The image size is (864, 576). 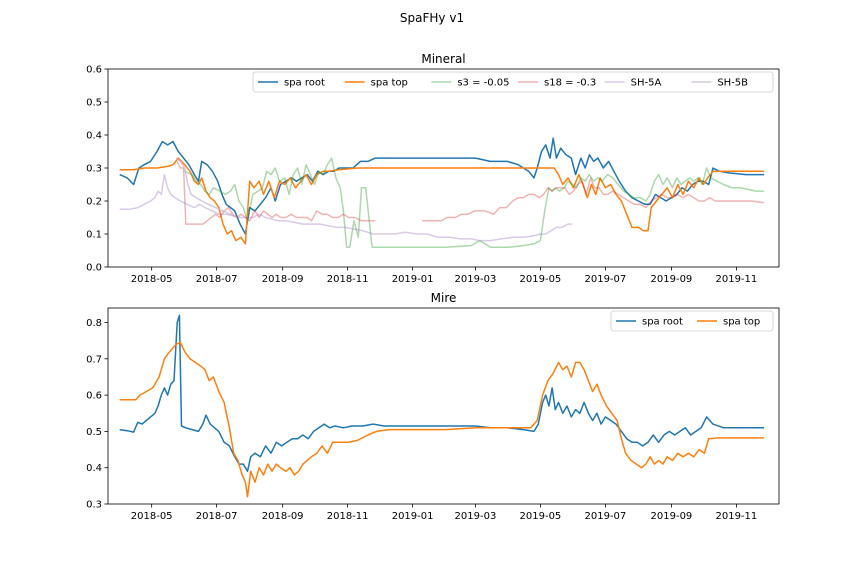 What do you see at coordinates (283, 279) in the screenshot?
I see `mineral-x-tick-label: 2018-09` at bounding box center [283, 279].